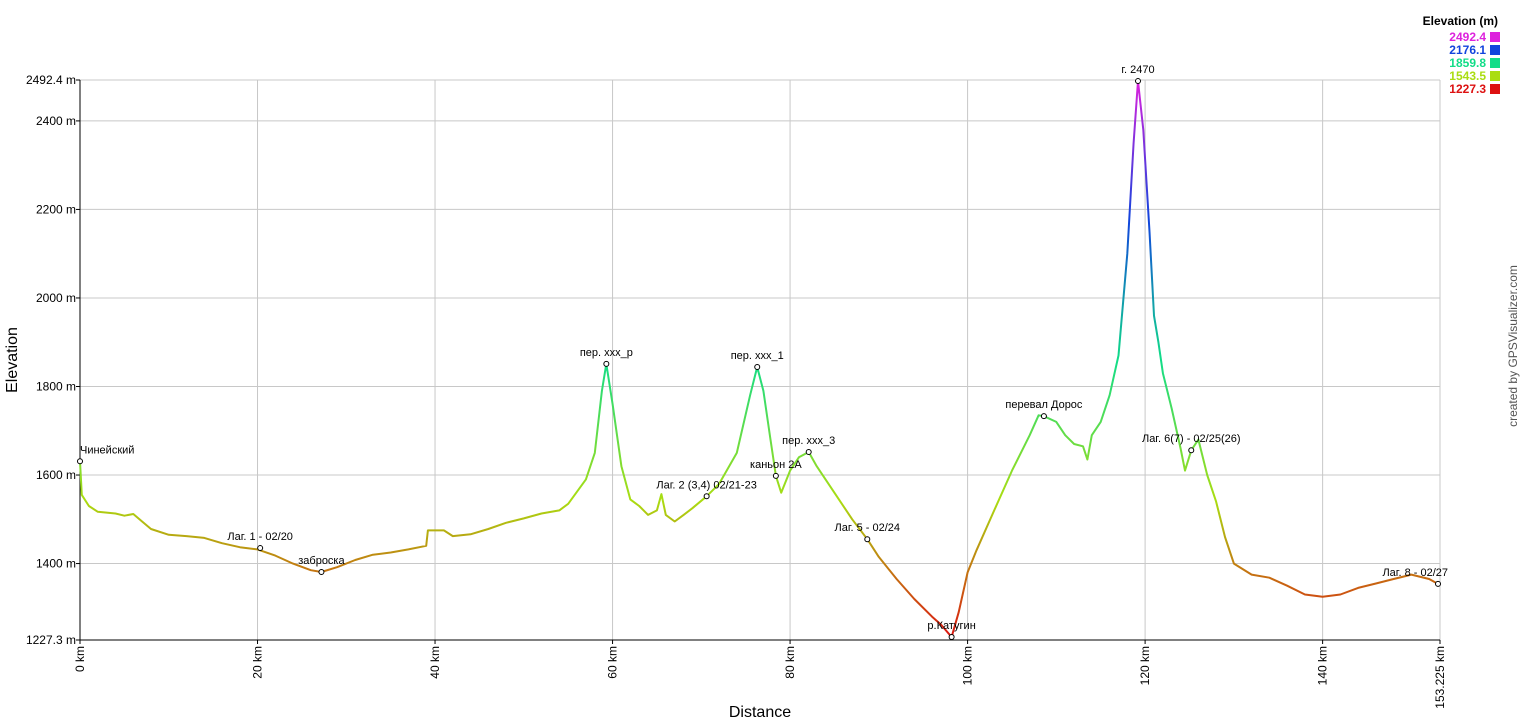 Image resolution: width=1520 pixels, height=720 pixels. What do you see at coordinates (56, 475) in the screenshot?
I see `y-tick-label: 1600 m` at bounding box center [56, 475].